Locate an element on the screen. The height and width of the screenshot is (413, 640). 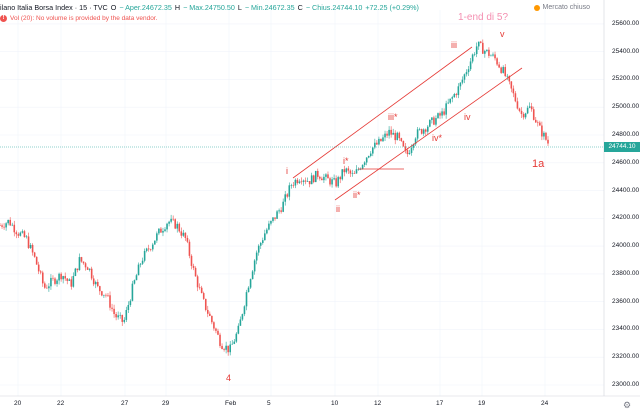
settings-icon: ⚙ is located at coordinates (627, 405).